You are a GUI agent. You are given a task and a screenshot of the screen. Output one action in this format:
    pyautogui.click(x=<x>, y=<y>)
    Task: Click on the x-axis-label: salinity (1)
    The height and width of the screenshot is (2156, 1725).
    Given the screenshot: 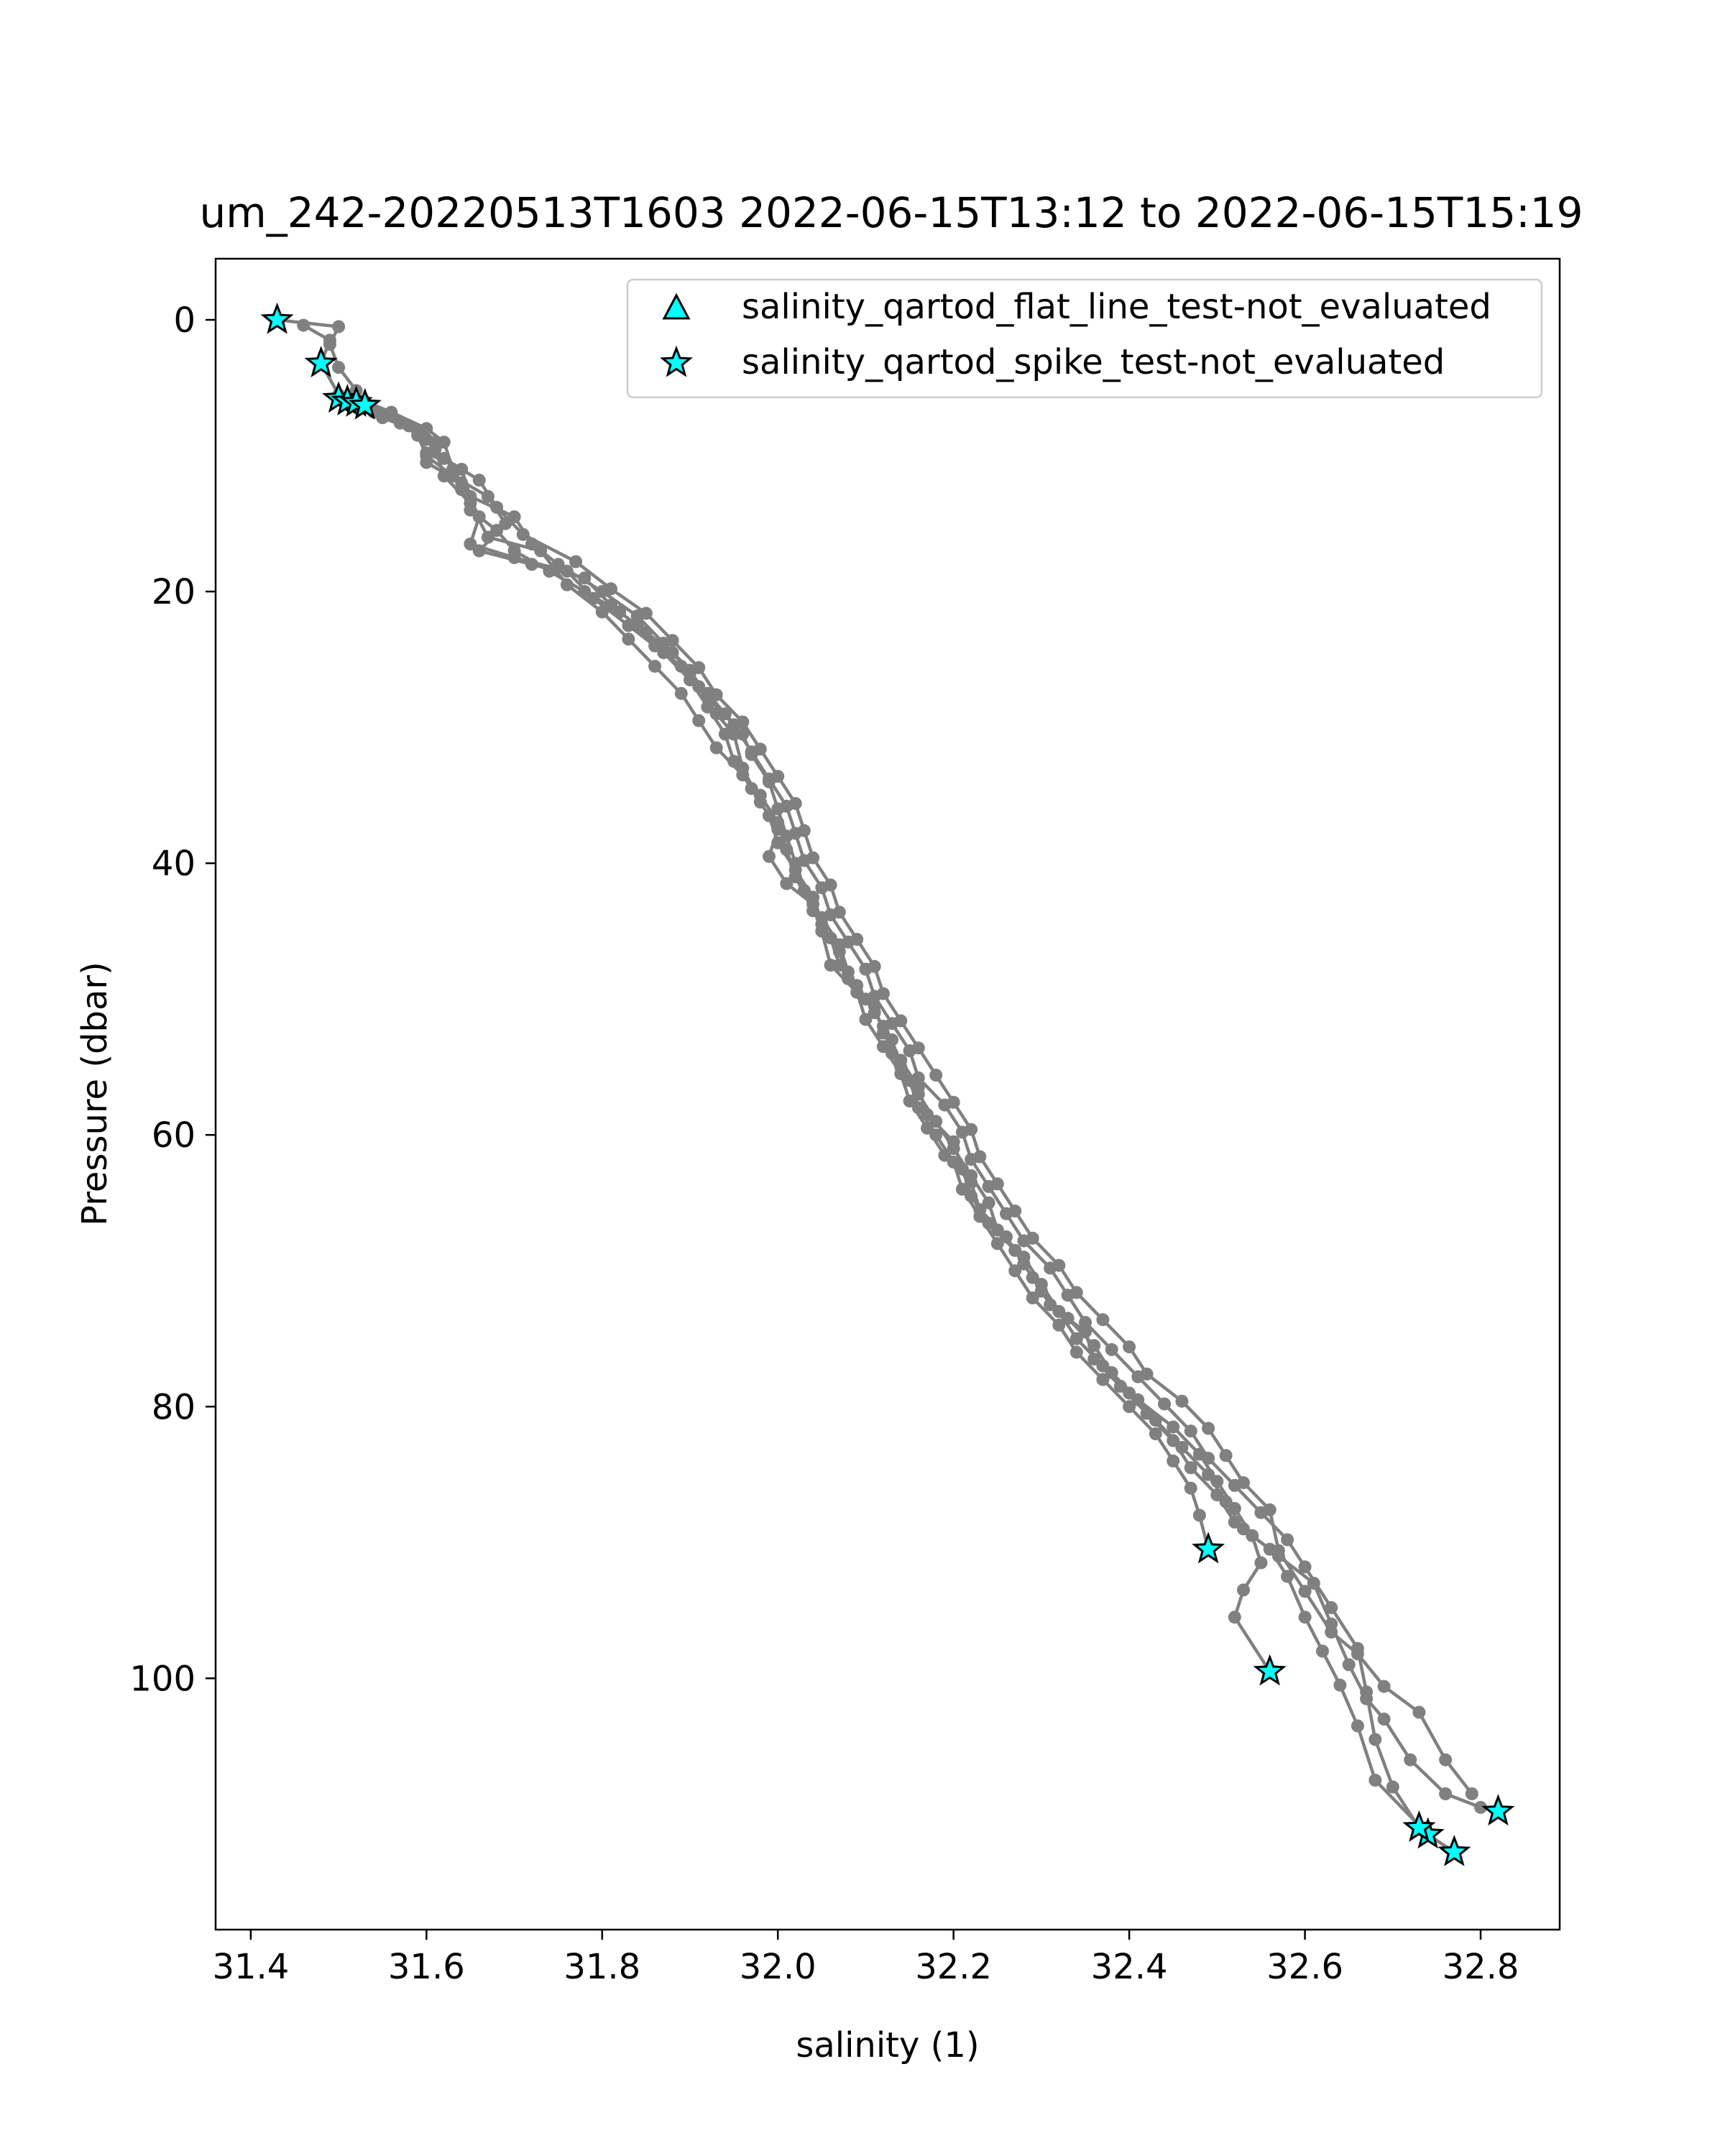 What is the action you would take?
    pyautogui.click(x=887, y=2045)
    